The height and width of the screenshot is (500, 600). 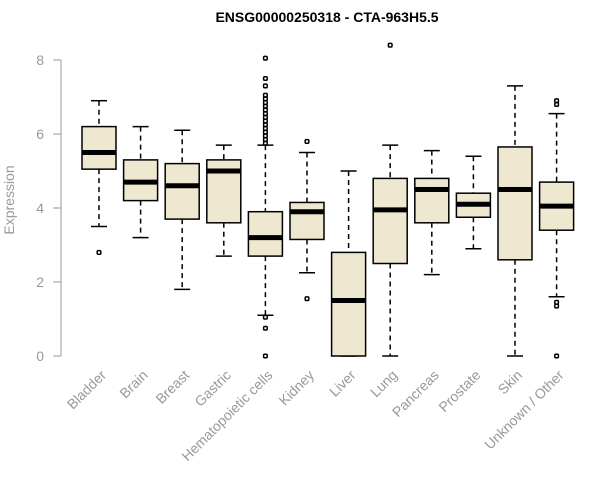 What do you see at coordinates (40, 134) in the screenshot?
I see `y-tick-label: 6` at bounding box center [40, 134].